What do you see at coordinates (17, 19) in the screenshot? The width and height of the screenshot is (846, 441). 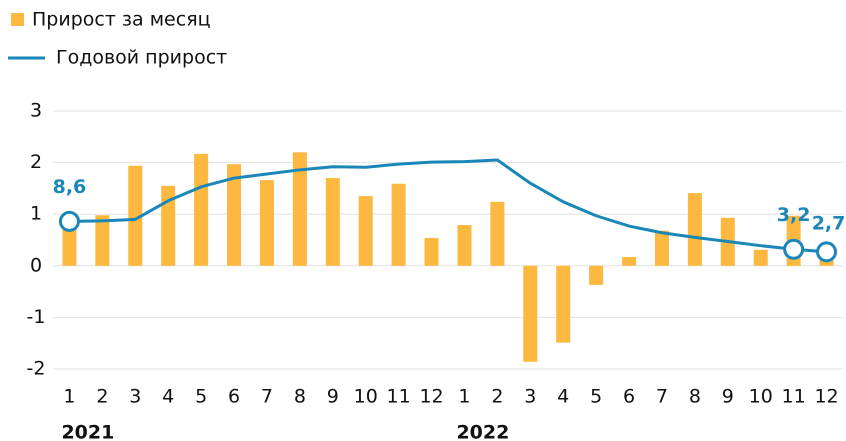 I see `legend-swatch` at bounding box center [17, 19].